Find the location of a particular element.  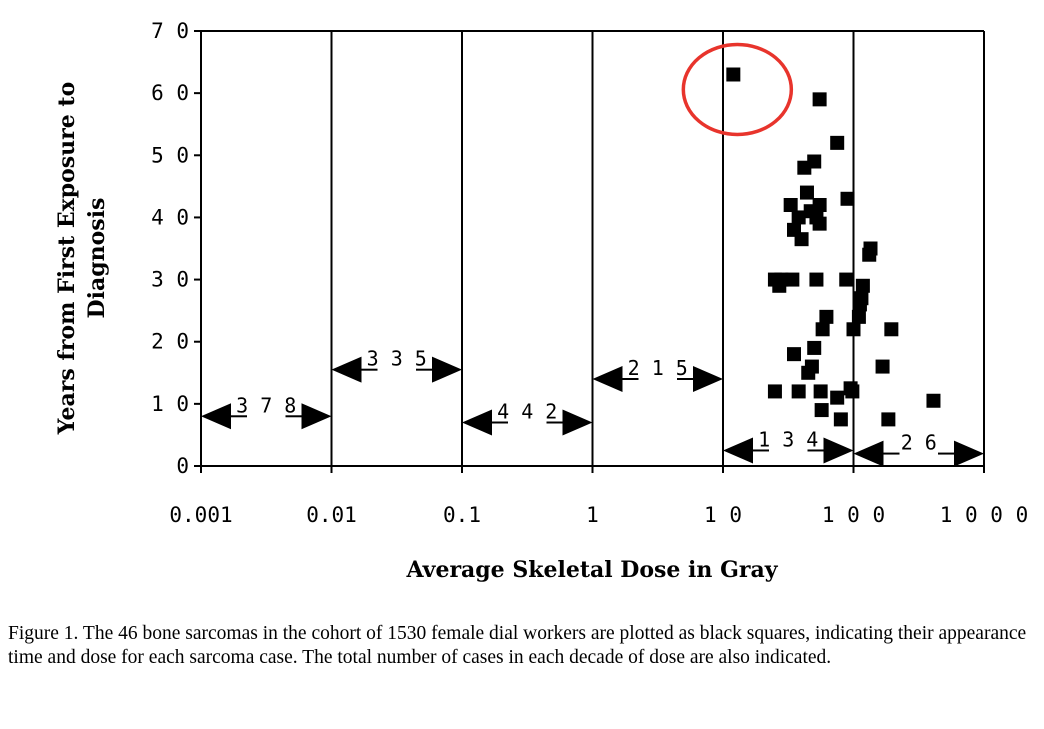

y-axis-title-line-1: Years from First Exposure to is located at coordinates (67, 259).